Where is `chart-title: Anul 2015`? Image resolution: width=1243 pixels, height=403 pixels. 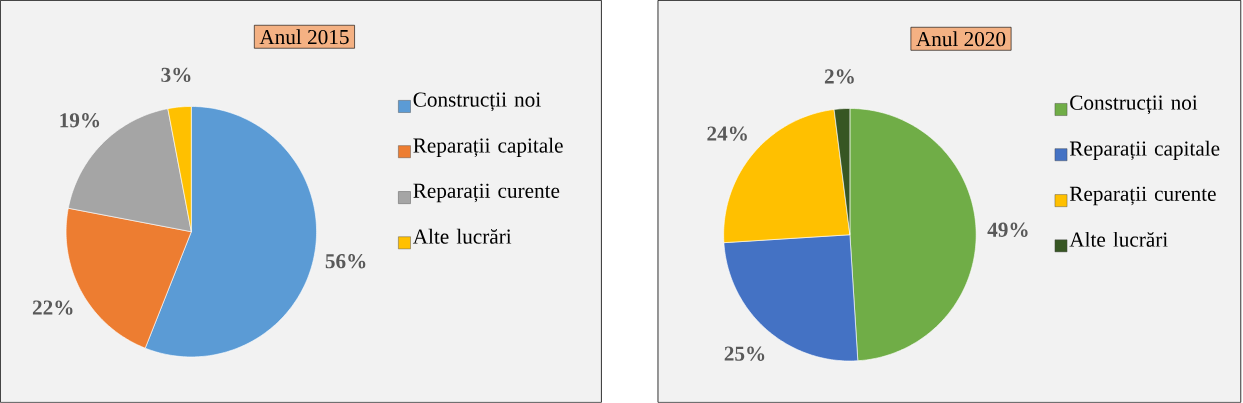 chart-title: Anul 2015 is located at coordinates (304, 37).